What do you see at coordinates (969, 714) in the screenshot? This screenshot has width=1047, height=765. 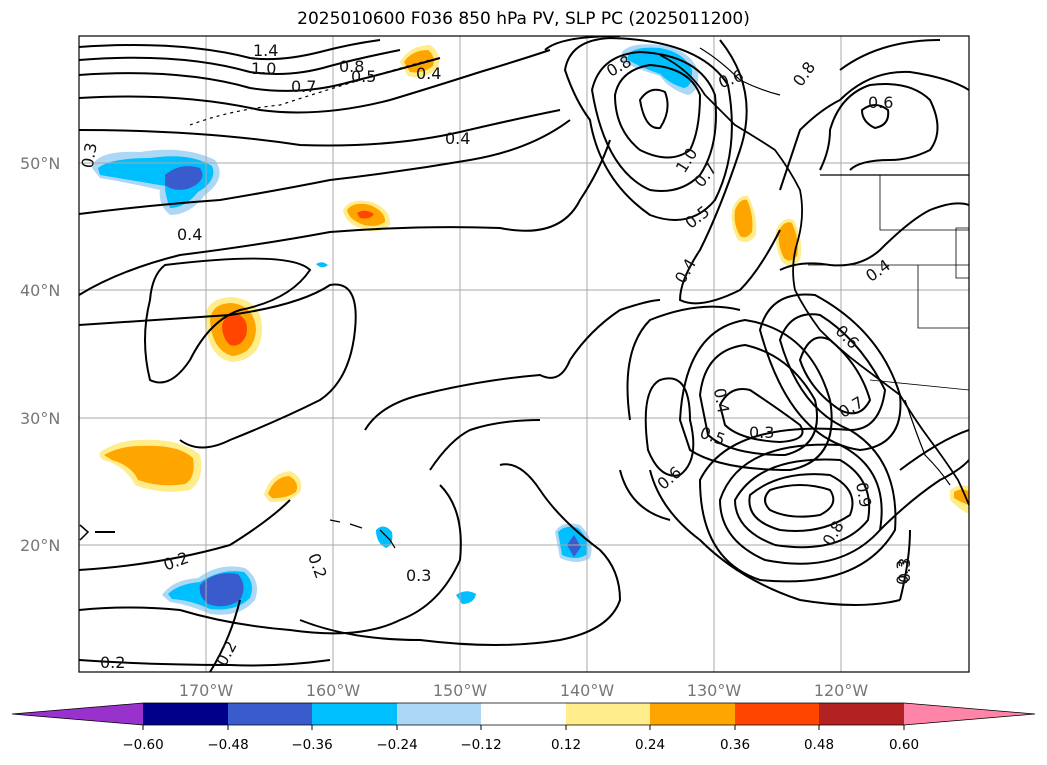 I see `colorbar-extend-high` at bounding box center [969, 714].